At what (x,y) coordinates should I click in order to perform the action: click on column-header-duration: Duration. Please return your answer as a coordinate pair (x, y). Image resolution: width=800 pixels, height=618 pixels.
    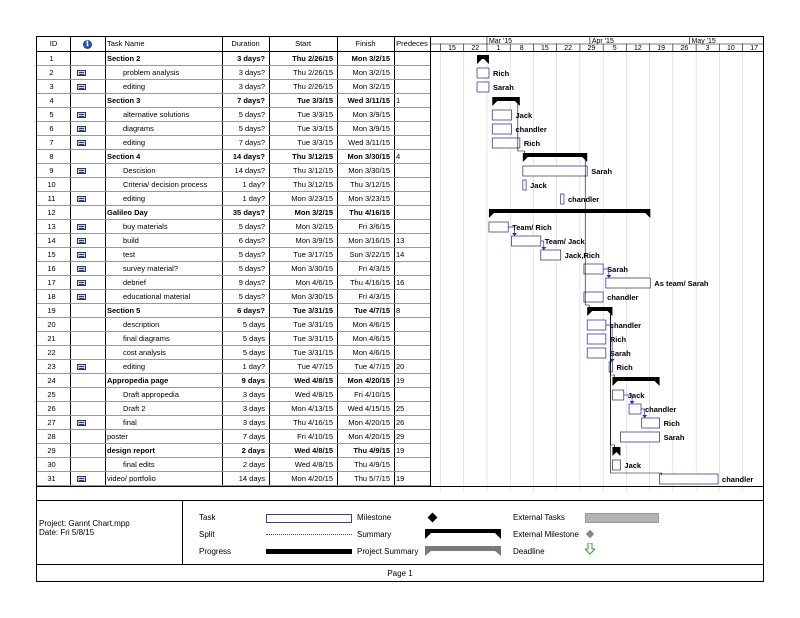
    Looking at the image, I should click on (245, 43).